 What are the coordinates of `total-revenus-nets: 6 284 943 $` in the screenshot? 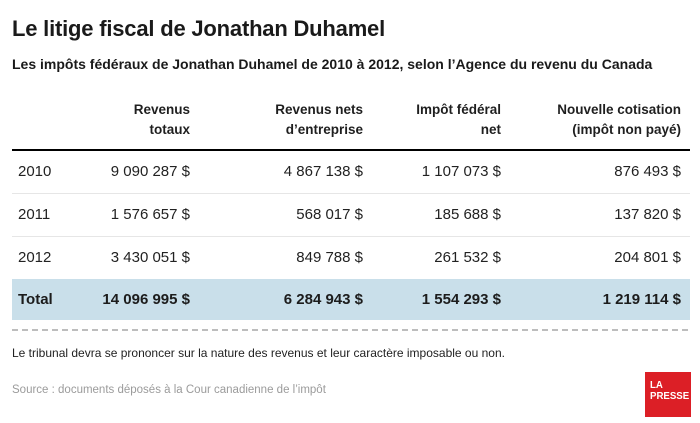 It's located at (276, 299).